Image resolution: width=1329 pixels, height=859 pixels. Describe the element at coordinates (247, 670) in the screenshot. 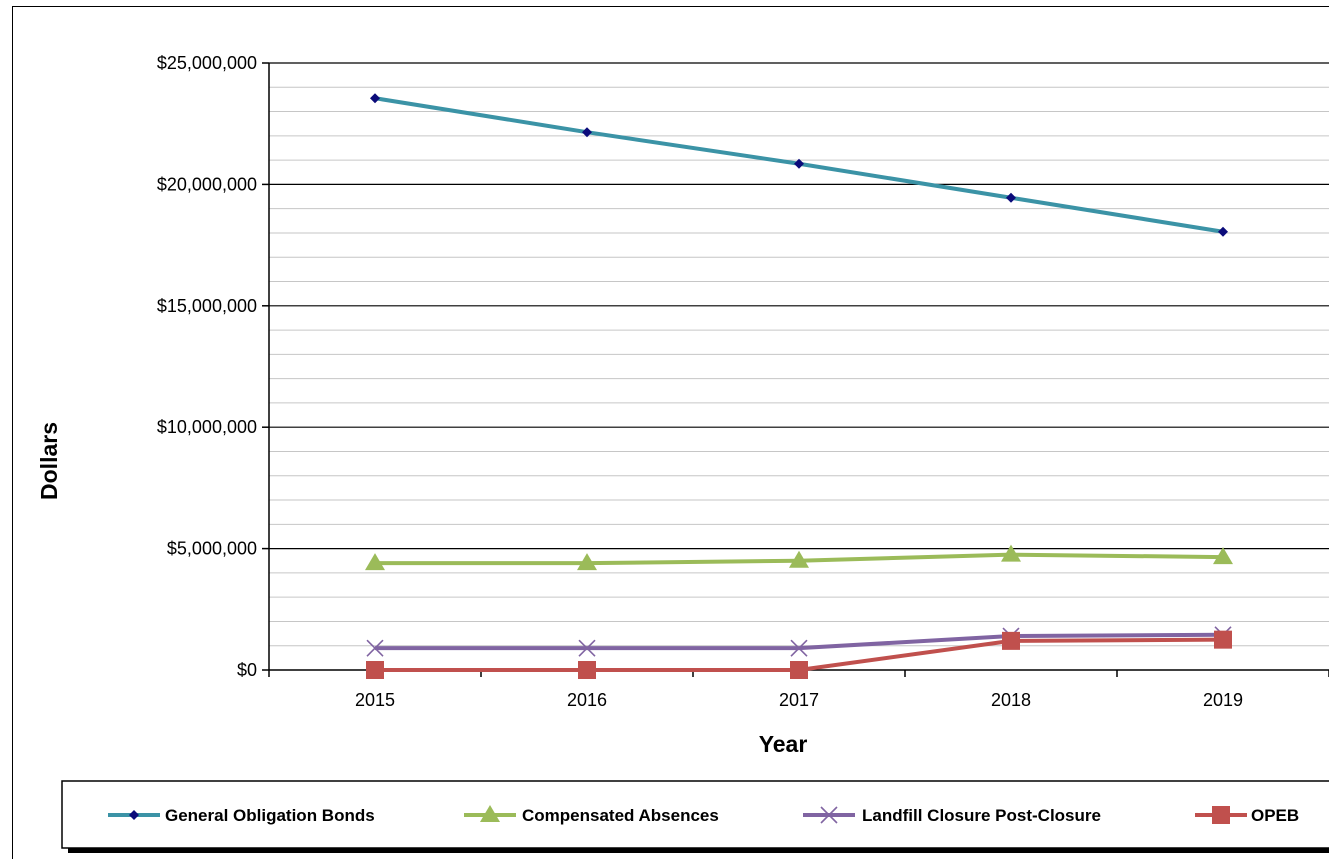

I see `y-tick-label: $0` at that location.